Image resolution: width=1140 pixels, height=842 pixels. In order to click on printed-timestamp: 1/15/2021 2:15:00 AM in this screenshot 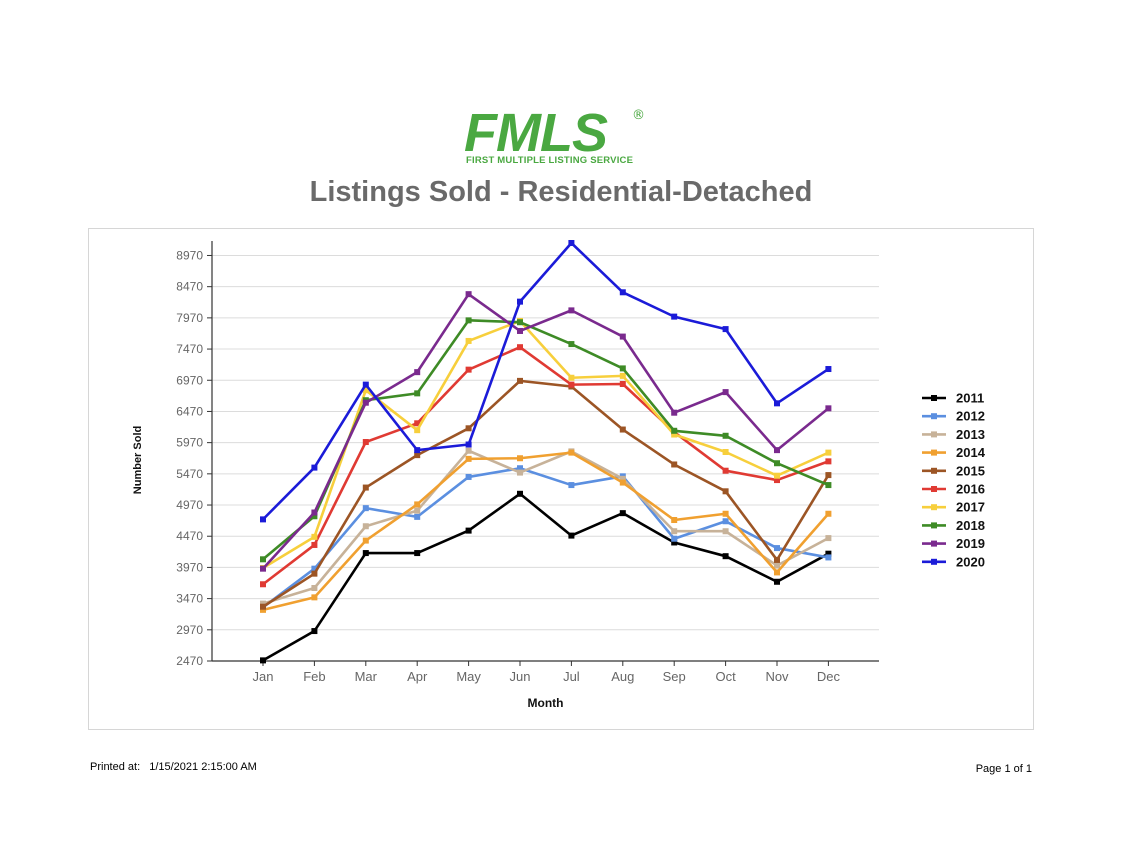, I will do `click(203, 767)`.